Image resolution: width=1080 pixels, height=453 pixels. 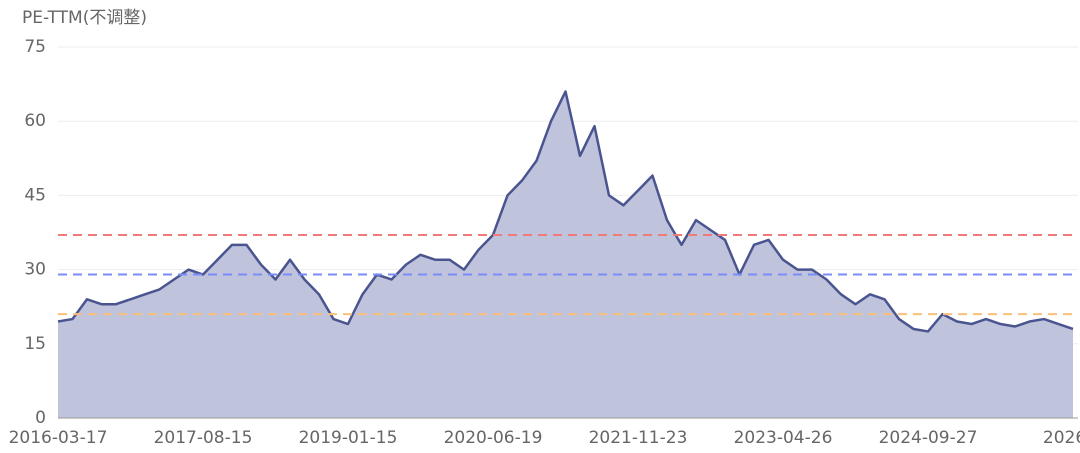 What do you see at coordinates (203, 438) in the screenshot?
I see `x-tick-label: 2017-08-15` at bounding box center [203, 438].